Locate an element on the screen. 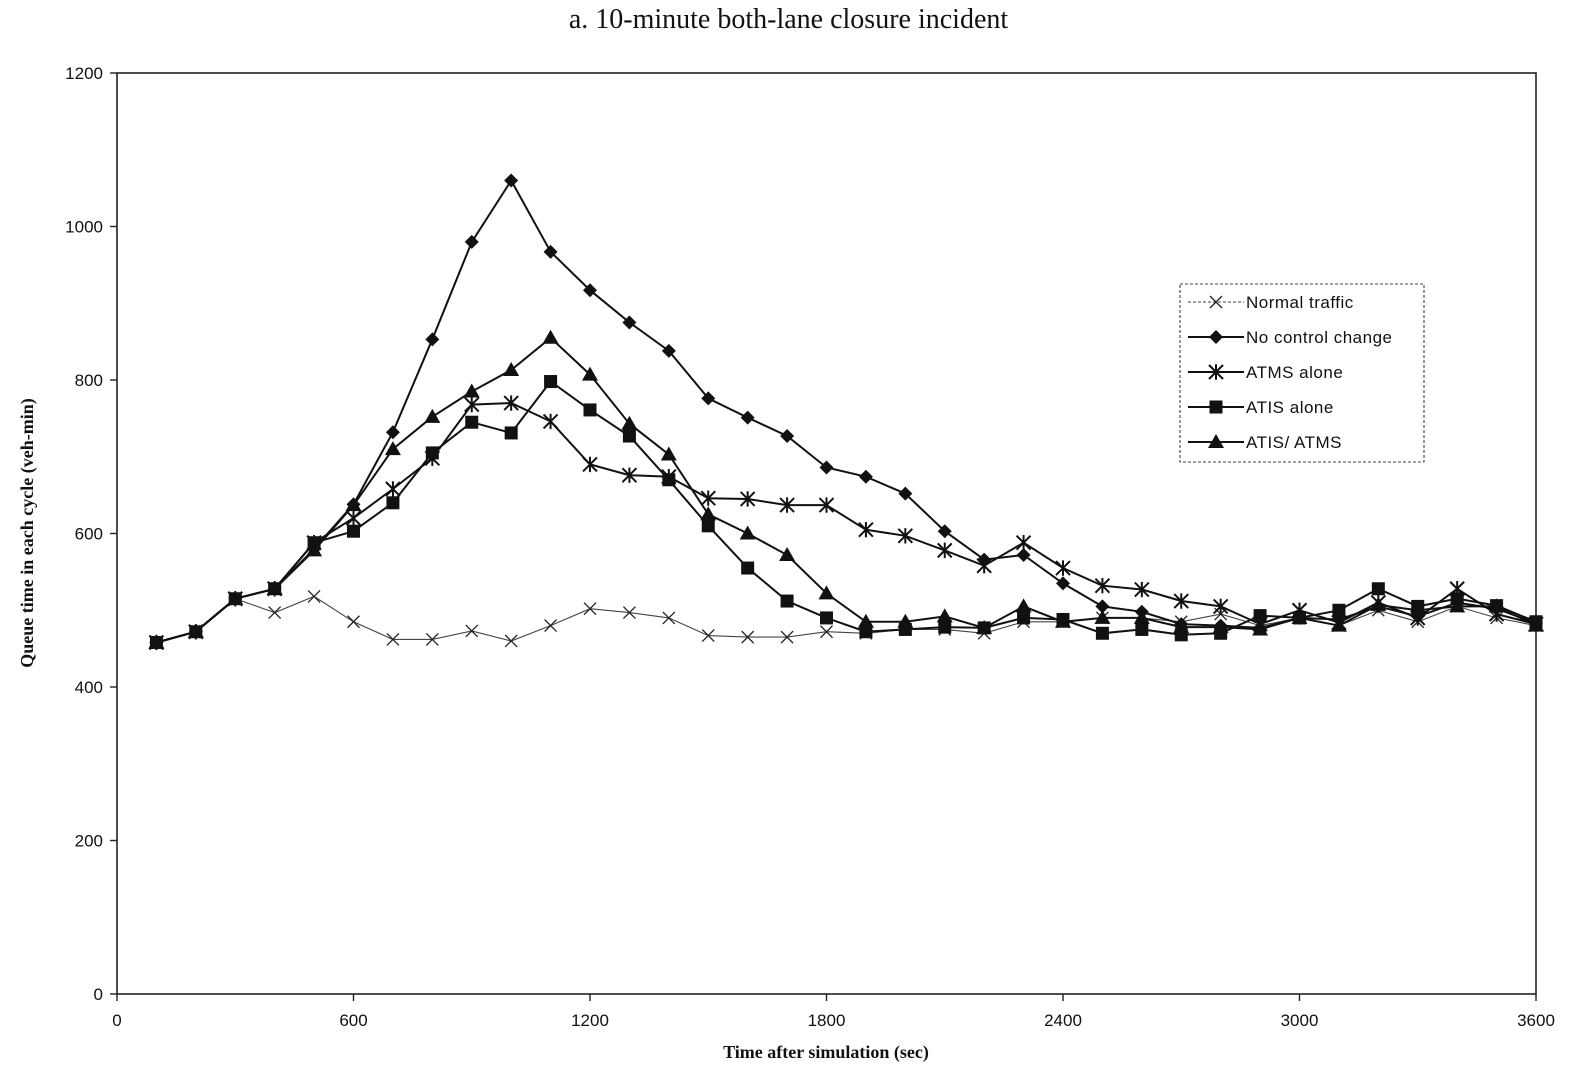 The width and height of the screenshot is (1577, 1074). x-tick-label: 0 is located at coordinates (116, 1020).